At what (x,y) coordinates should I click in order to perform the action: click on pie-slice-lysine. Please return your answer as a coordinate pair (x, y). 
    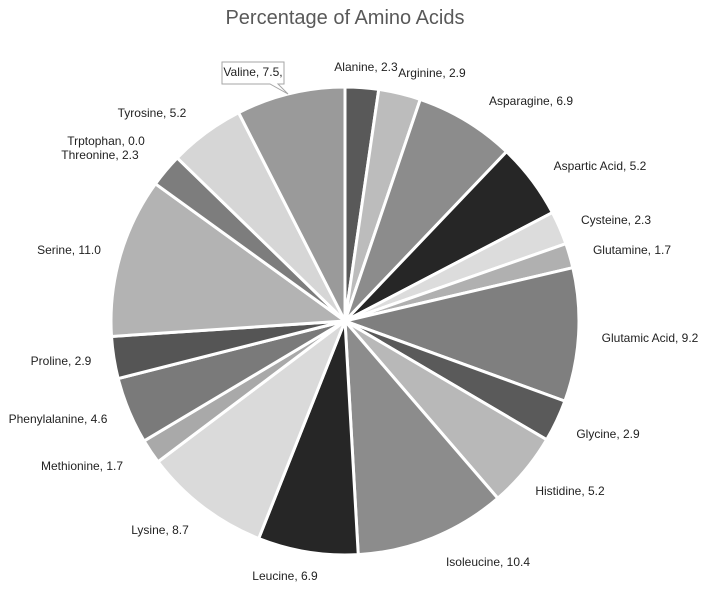
    Looking at the image, I should click on (252, 428).